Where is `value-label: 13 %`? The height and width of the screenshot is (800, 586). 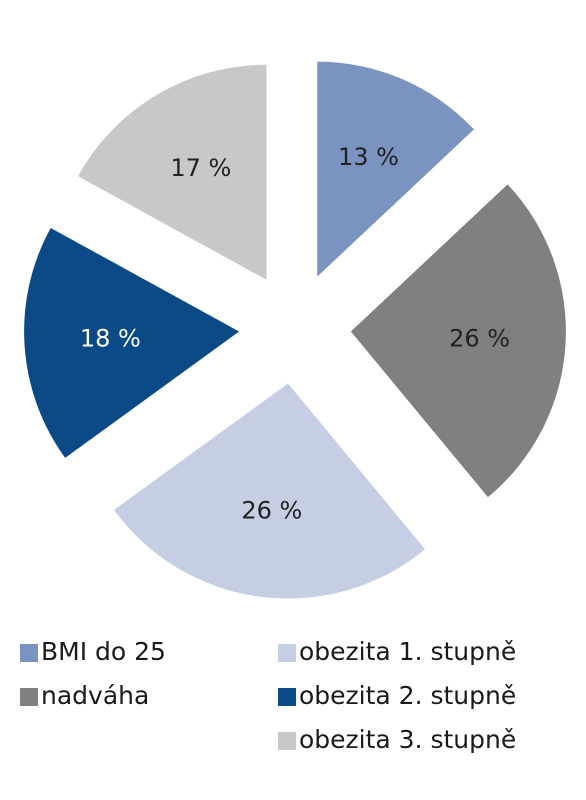 value-label: 13 % is located at coordinates (368, 157).